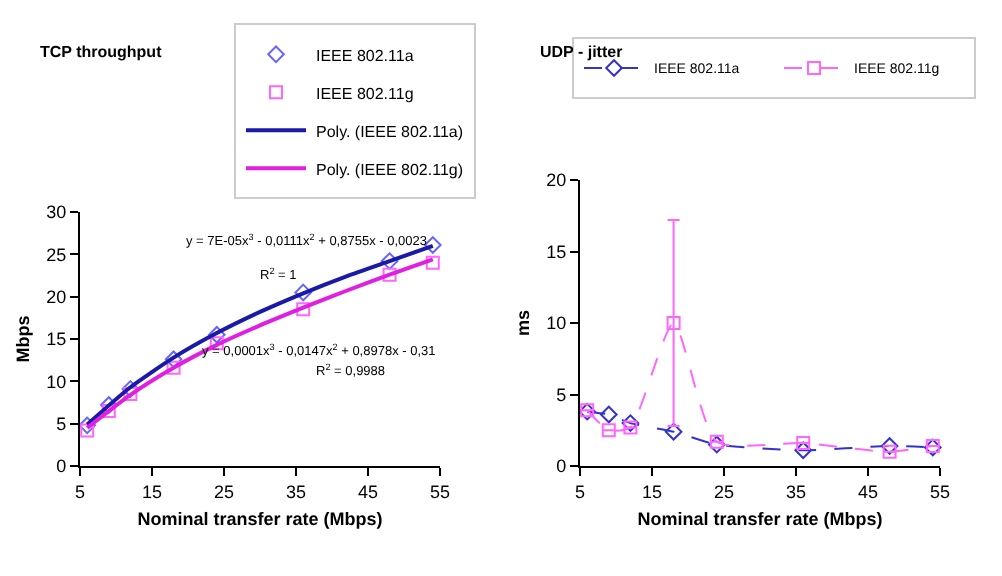  I want to click on y-tick-label: 30, so click(56, 212).